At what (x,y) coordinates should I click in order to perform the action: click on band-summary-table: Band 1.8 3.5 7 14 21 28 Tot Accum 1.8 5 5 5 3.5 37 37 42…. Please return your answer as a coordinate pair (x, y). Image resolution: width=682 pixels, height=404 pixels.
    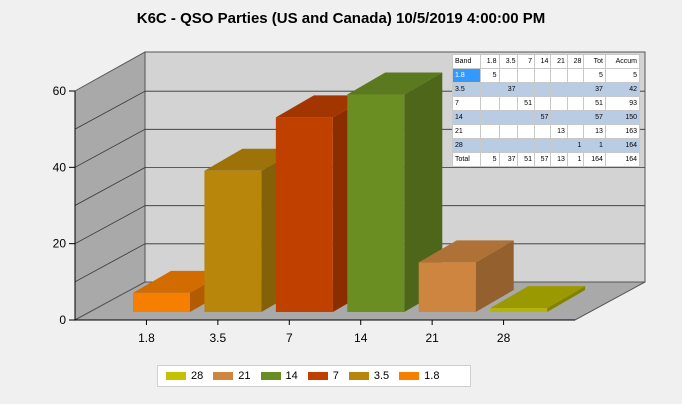
    Looking at the image, I should click on (546, 110).